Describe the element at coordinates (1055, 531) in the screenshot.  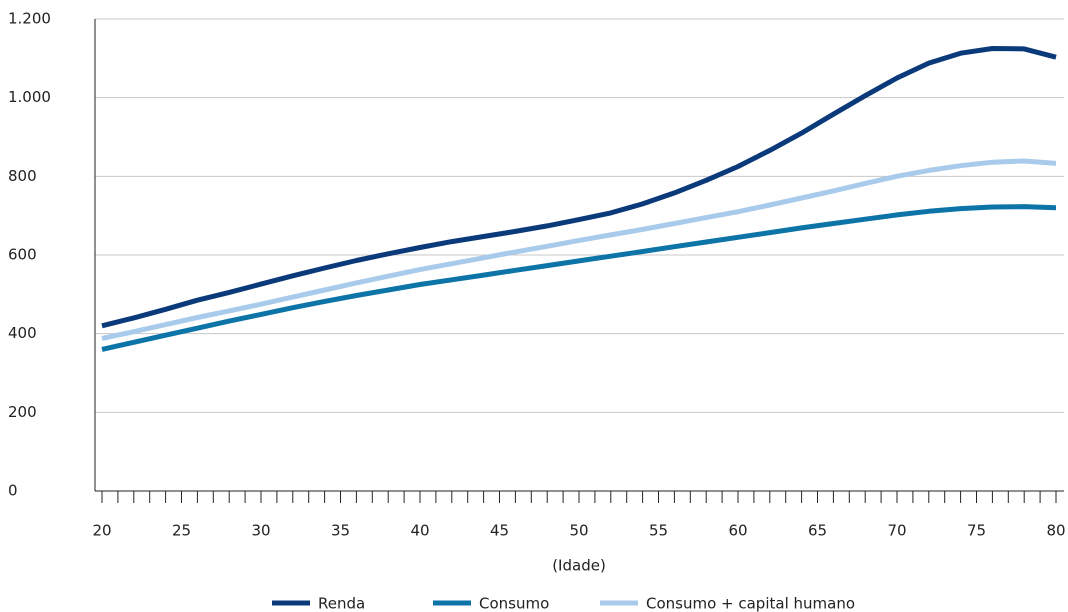
I see `x-tick-label: 80` at that location.